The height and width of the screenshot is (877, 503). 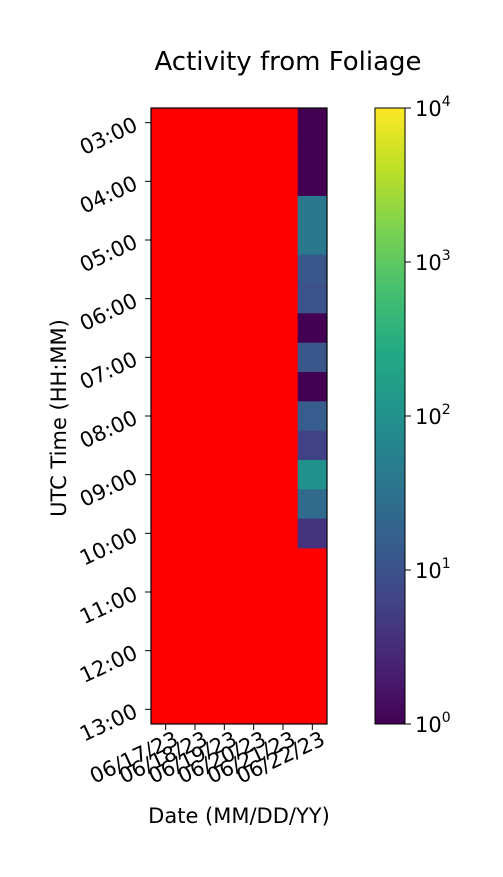 I want to click on colorbar-tick-label: 103, so click(x=433, y=261).